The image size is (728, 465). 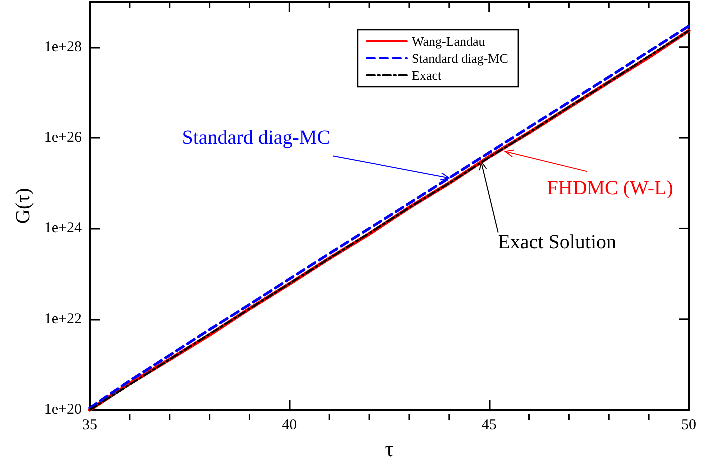 I want to click on x-axis-title: τ, so click(x=389, y=449).